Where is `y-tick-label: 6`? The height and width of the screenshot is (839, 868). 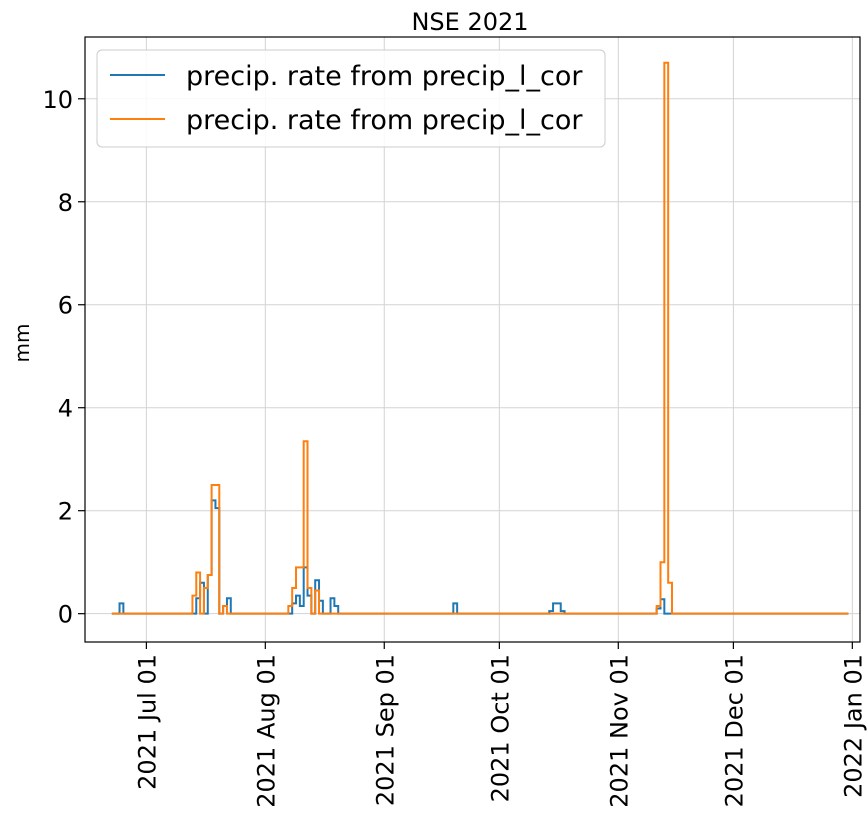
y-tick-label: 6 is located at coordinates (65, 306).